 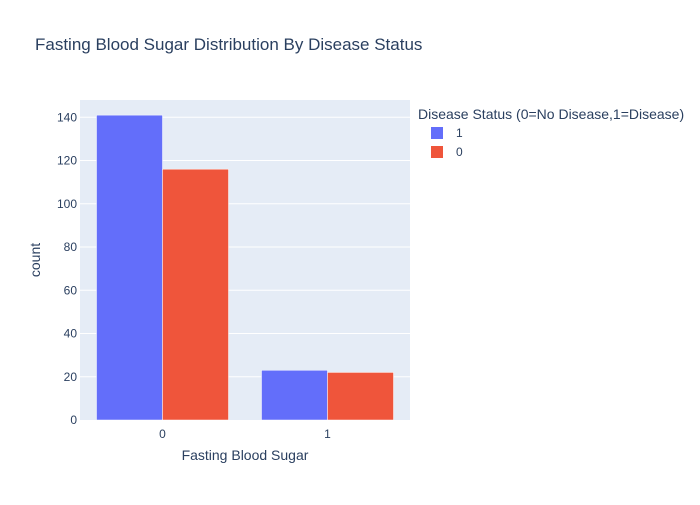 I want to click on y-tick-label: 120, so click(x=67, y=161).